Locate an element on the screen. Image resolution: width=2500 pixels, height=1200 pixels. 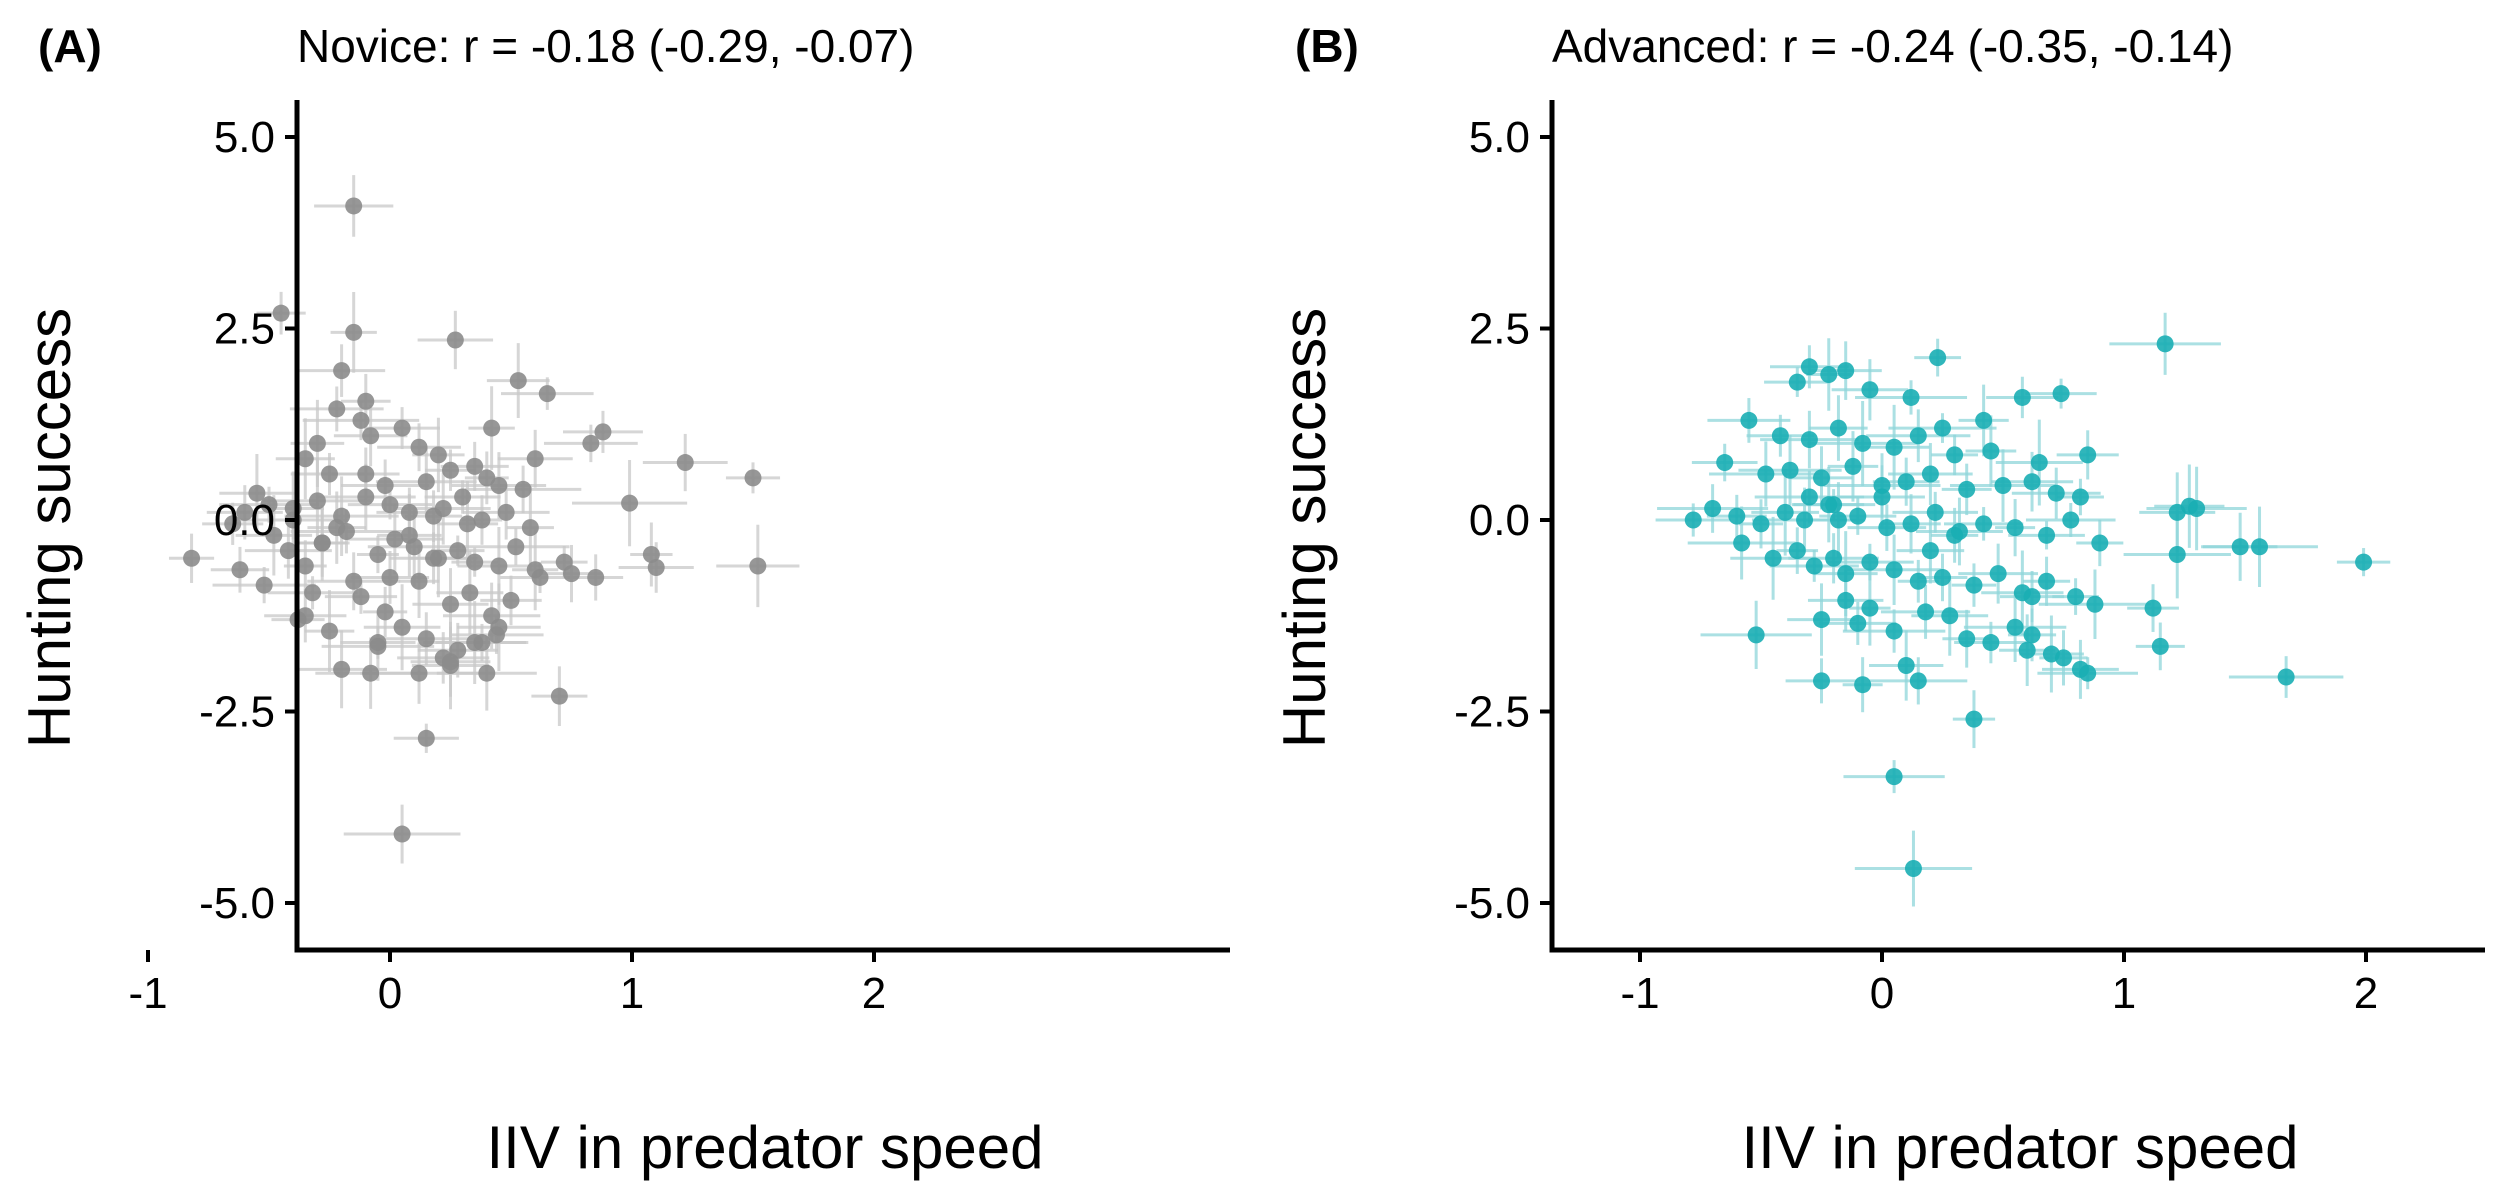
y-tick-label: -5.0 is located at coordinates (237, 903).